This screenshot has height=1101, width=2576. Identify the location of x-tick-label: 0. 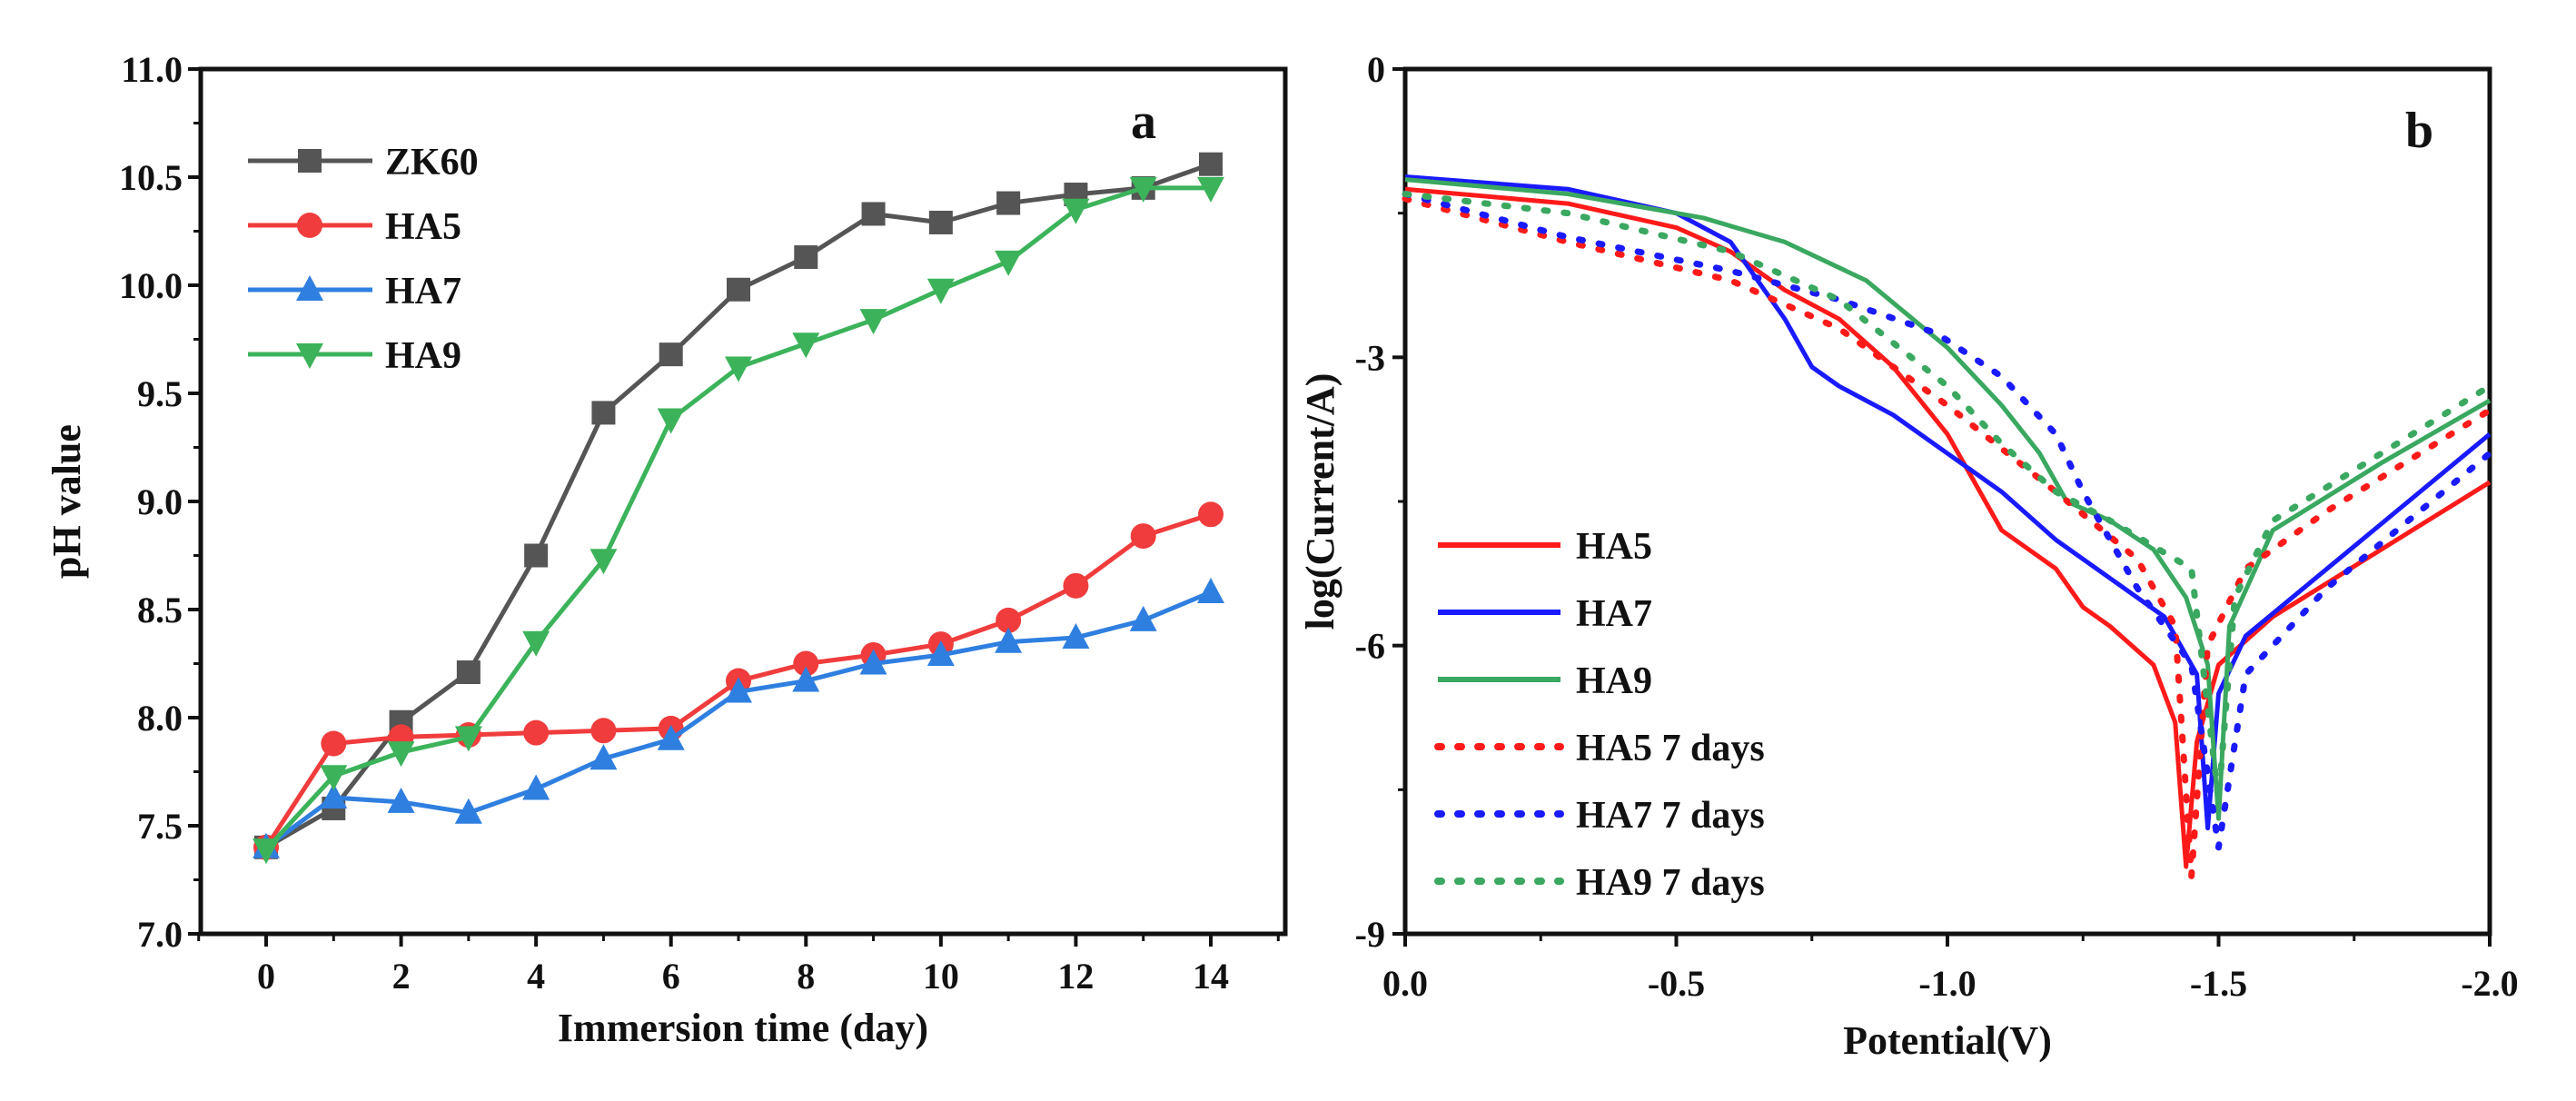
(266, 976).